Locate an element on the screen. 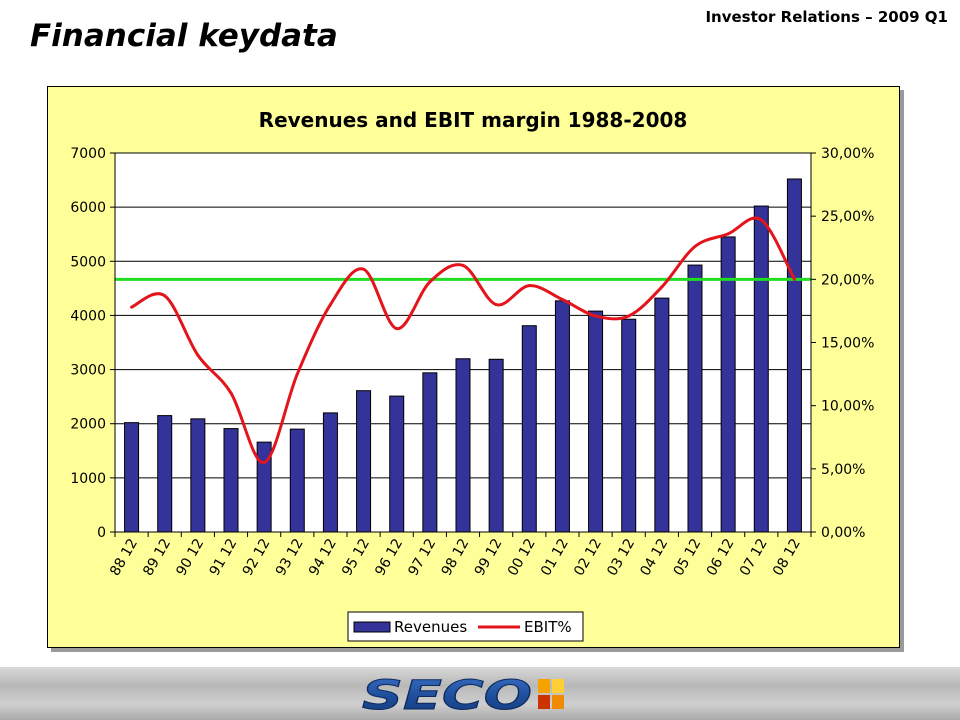 The height and width of the screenshot is (720, 960). page-title: Financial keydata is located at coordinates (184, 36).